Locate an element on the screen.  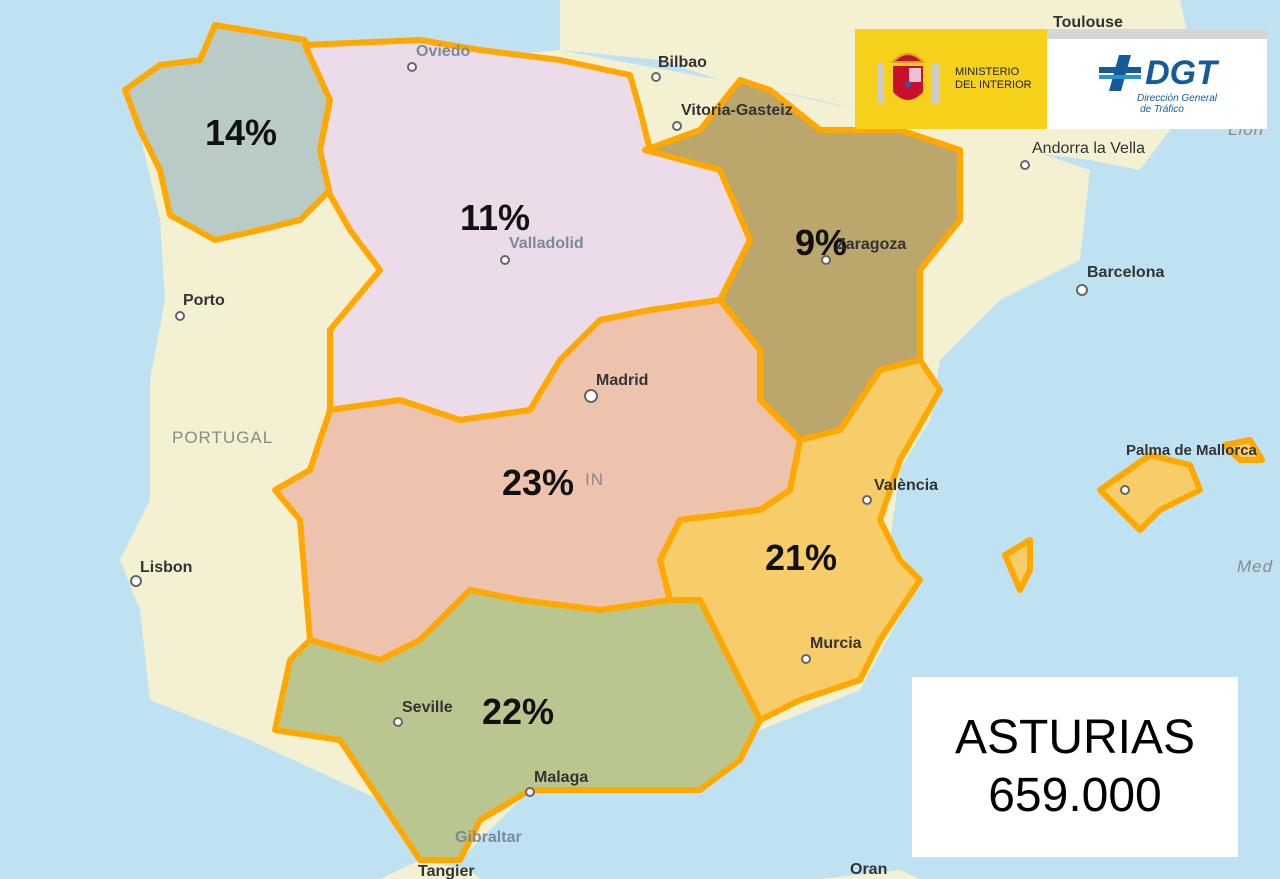
percent-south: 22% is located at coordinates (518, 711).